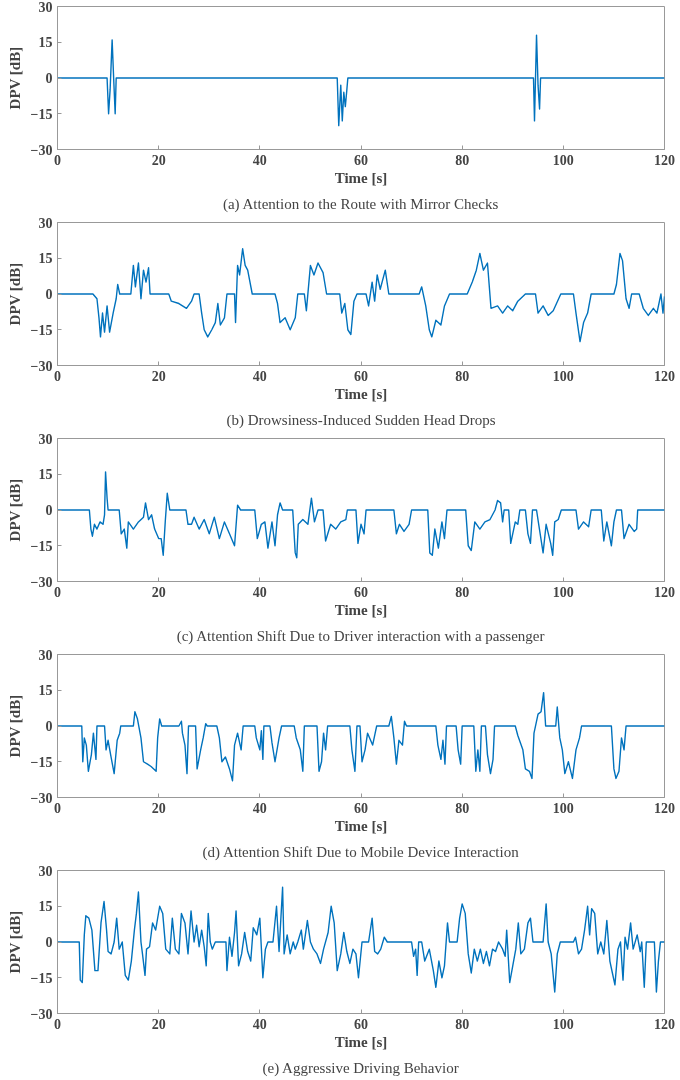  What do you see at coordinates (361, 420) in the screenshot?
I see `text: (b) Drowsiness-Induced Sudden Head Drops` at bounding box center [361, 420].